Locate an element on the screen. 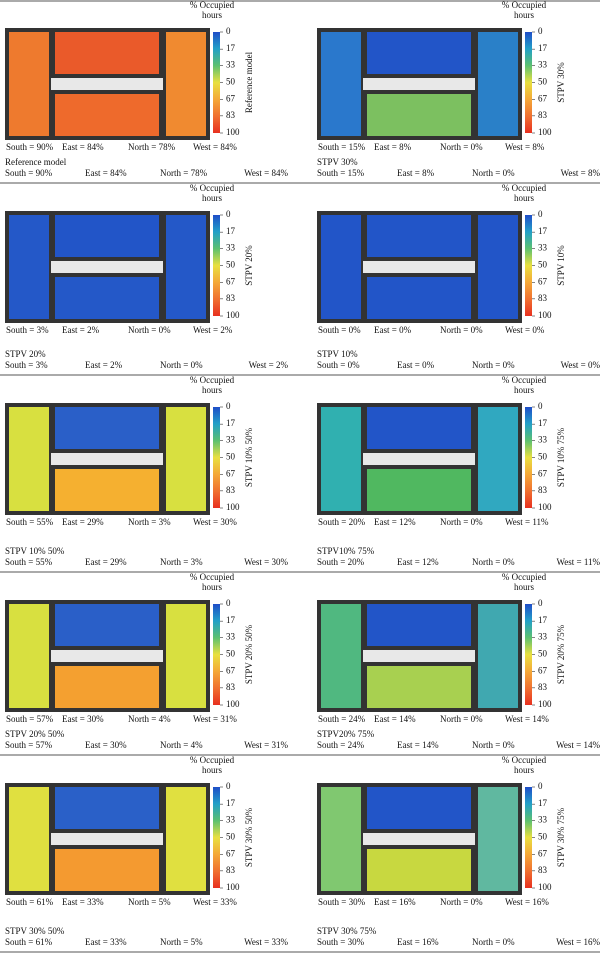 This screenshot has height=954, width=600. zone-label: West = 33% is located at coordinates (215, 902).